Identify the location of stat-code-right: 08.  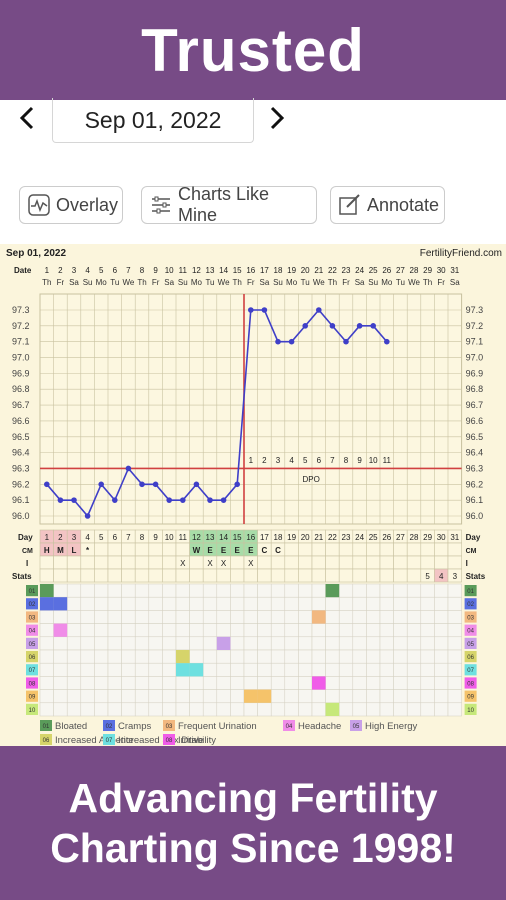
(470, 684).